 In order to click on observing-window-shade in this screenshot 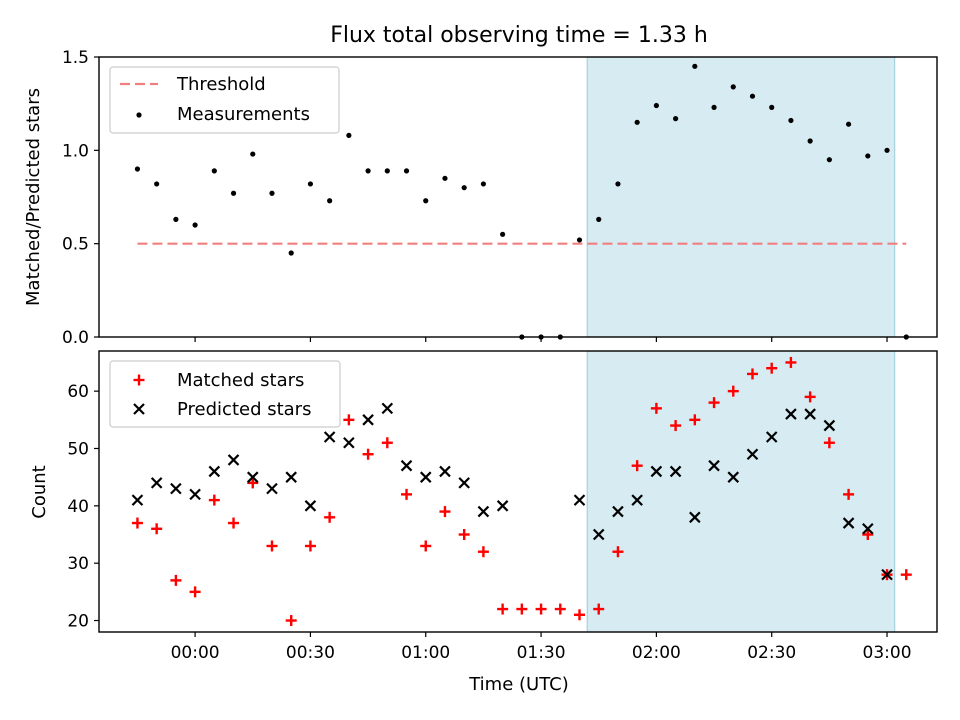, I will do `click(741, 197)`.